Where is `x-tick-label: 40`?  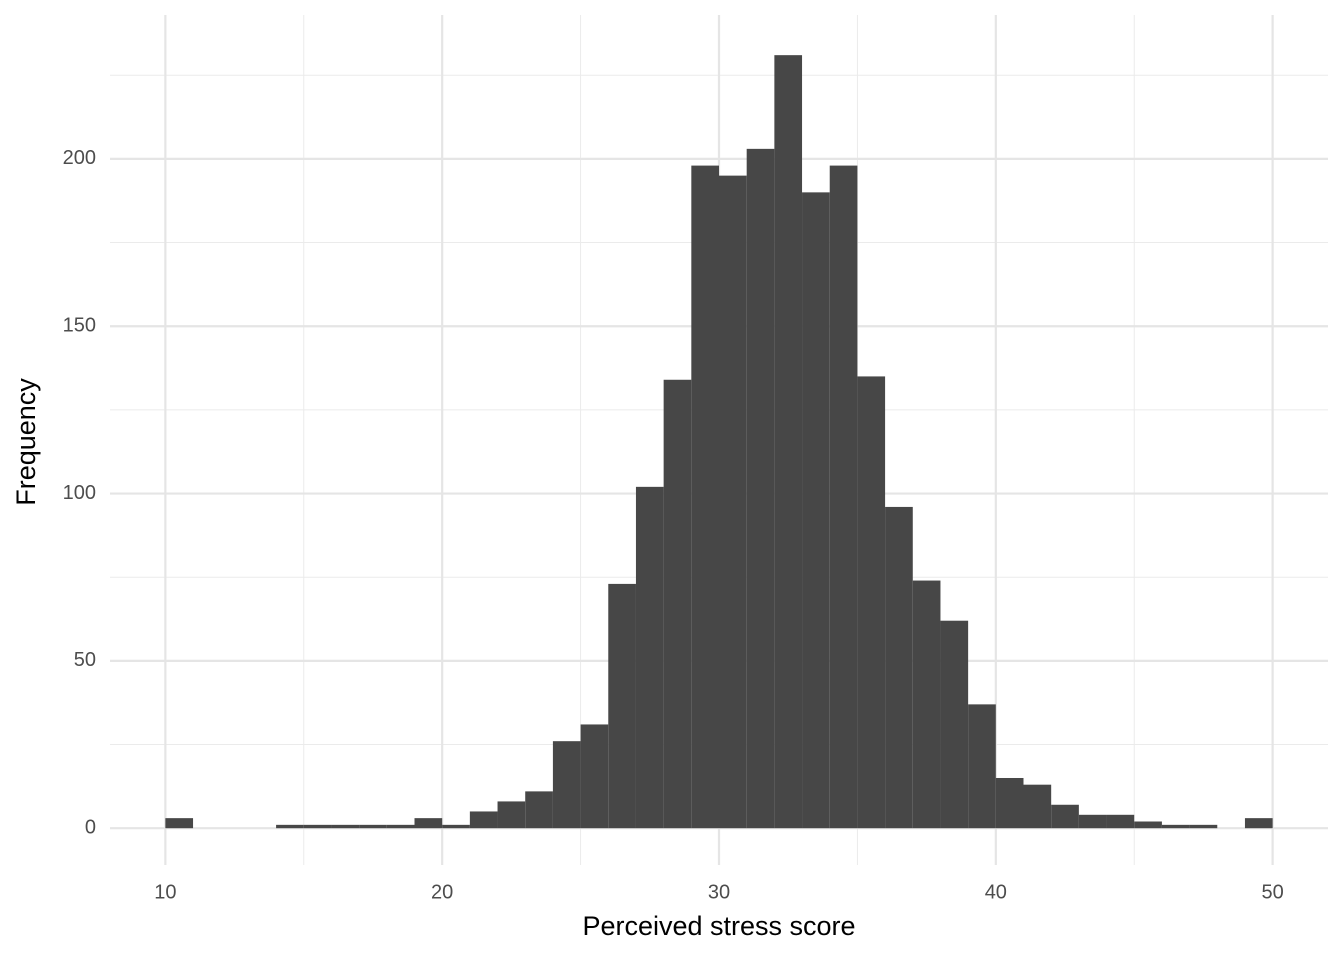 x-tick-label: 40 is located at coordinates (996, 892).